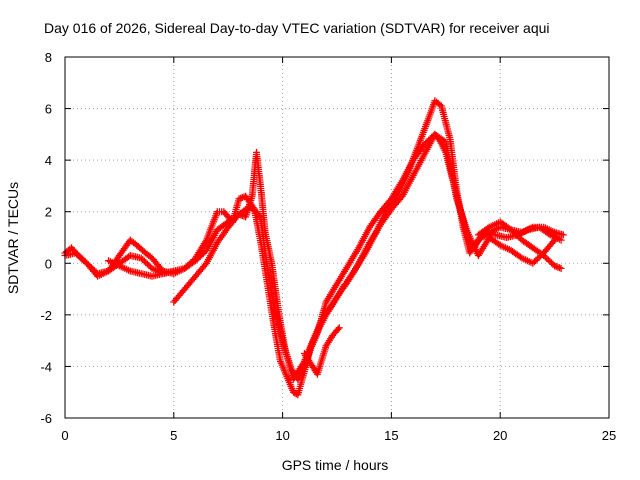  I want to click on x-tick-label: 20, so click(500, 435).